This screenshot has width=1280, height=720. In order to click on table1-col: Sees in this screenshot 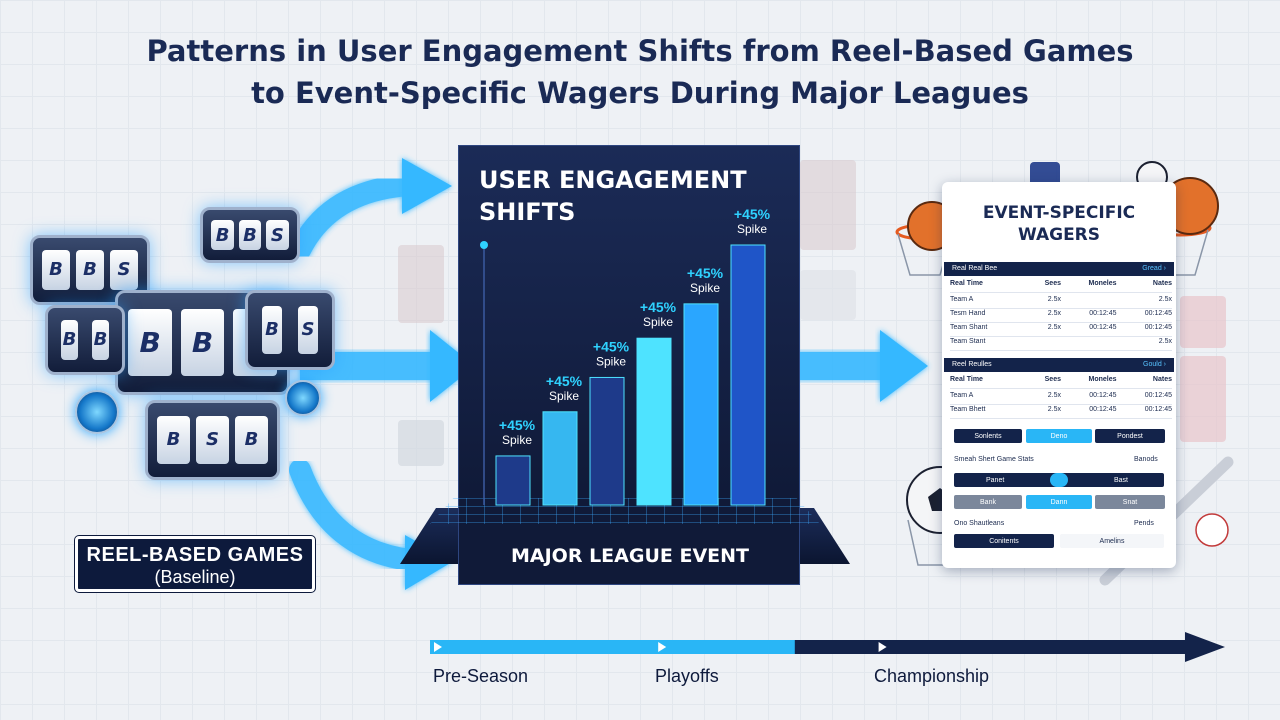, I will do `click(1052, 283)`.